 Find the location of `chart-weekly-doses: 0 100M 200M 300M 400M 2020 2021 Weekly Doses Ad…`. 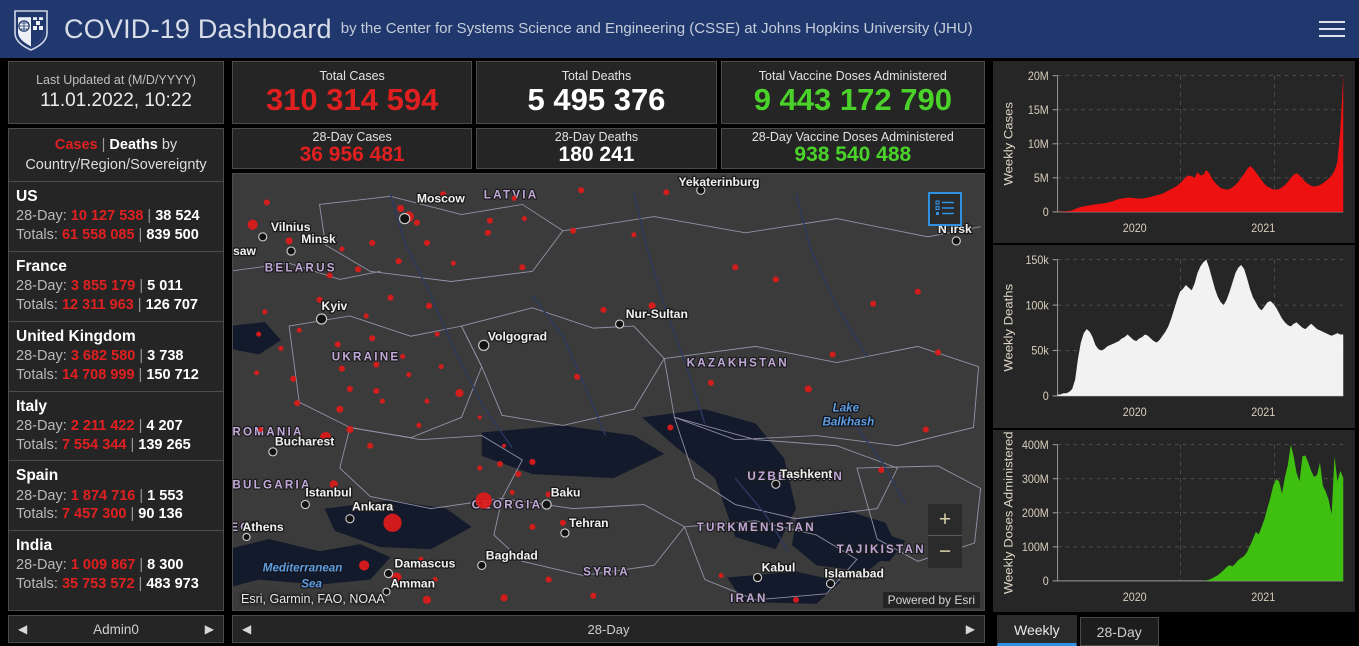

chart-weekly-doses: 0 100M 200M 300M 400M 2020 2021 Weekly Doses Ad… is located at coordinates (1174, 520).